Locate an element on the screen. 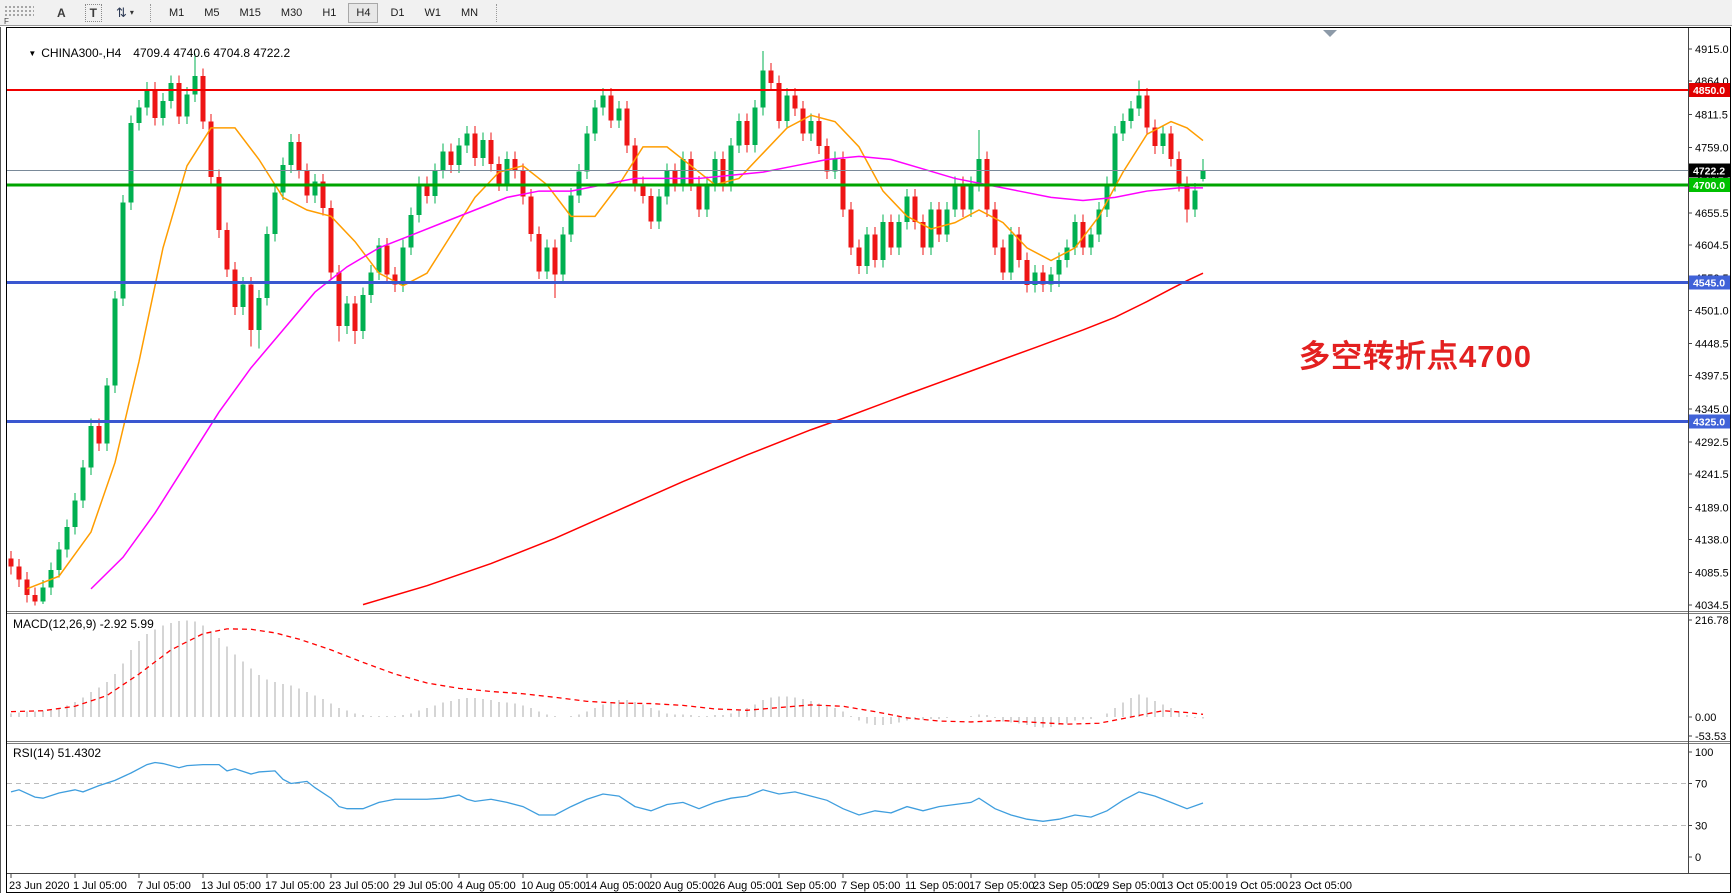 The width and height of the screenshot is (1732, 893). svg-text: 4655.5 is located at coordinates (1712, 214).